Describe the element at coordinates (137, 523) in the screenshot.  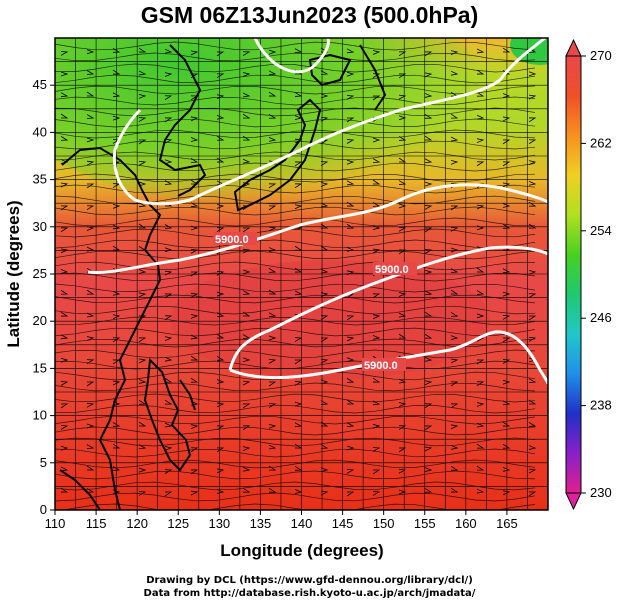
I see `x-tick-label: 120` at that location.